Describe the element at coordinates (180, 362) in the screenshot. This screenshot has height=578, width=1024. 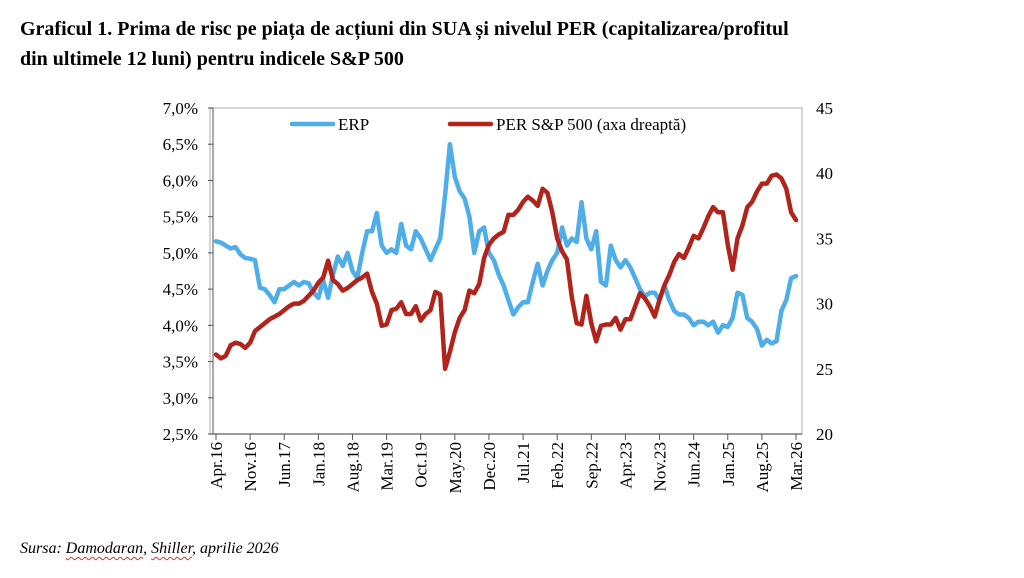
I see `y-left-tick-label: 3,5%` at that location.